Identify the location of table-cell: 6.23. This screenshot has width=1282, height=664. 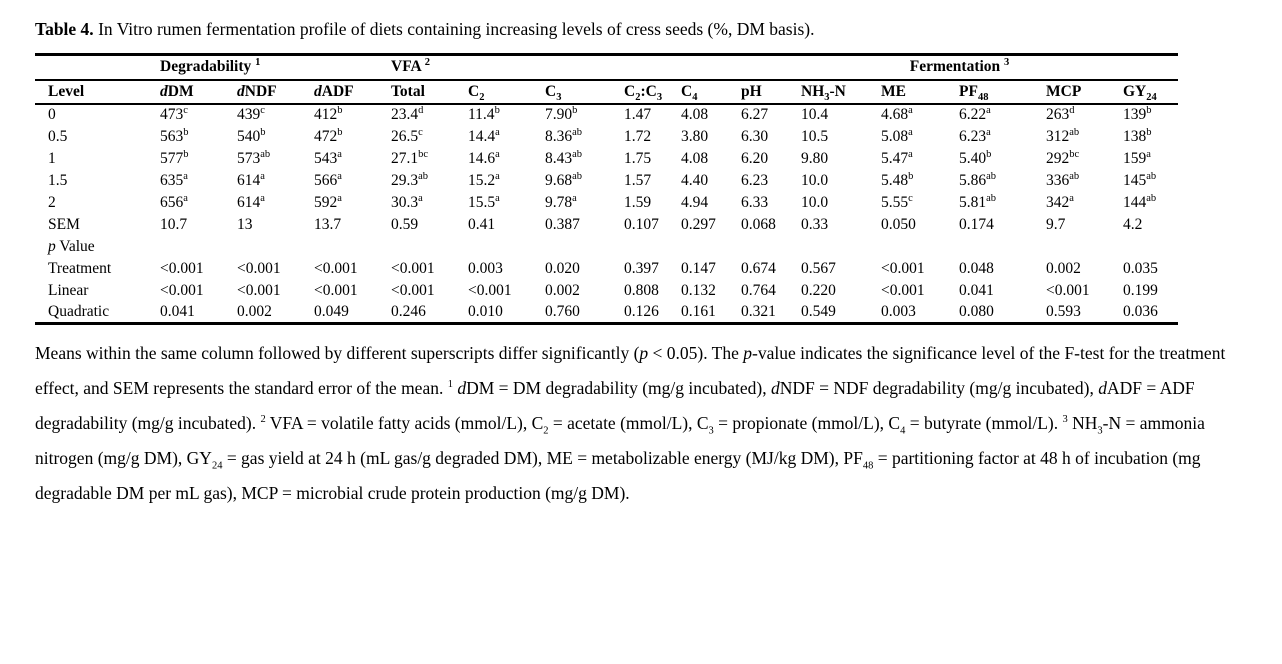
(755, 180).